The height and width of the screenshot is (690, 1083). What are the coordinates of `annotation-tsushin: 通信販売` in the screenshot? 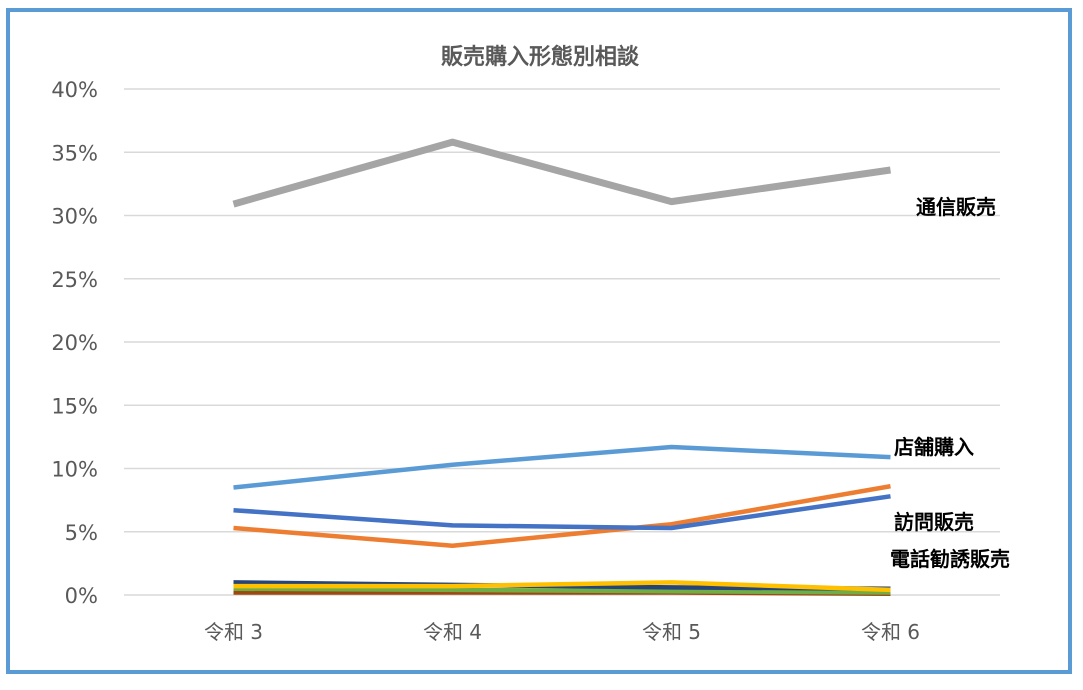 It's located at (956, 207).